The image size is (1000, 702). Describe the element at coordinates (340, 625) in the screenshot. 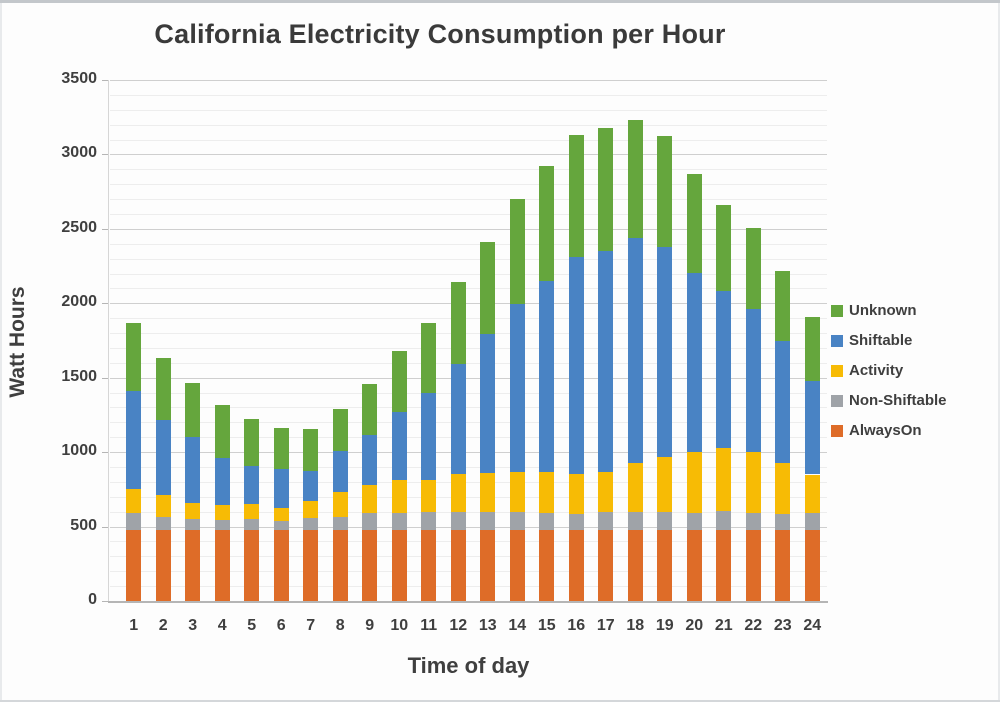

I see `x-tick-label: 8` at that location.